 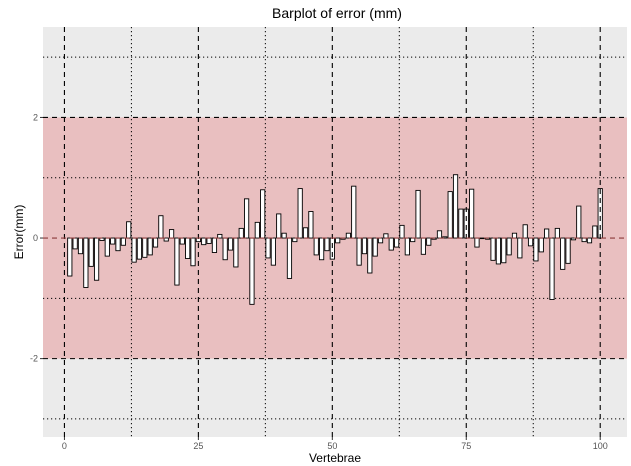 What do you see at coordinates (198, 446) in the screenshot?
I see `x-tick-label: 25` at bounding box center [198, 446].